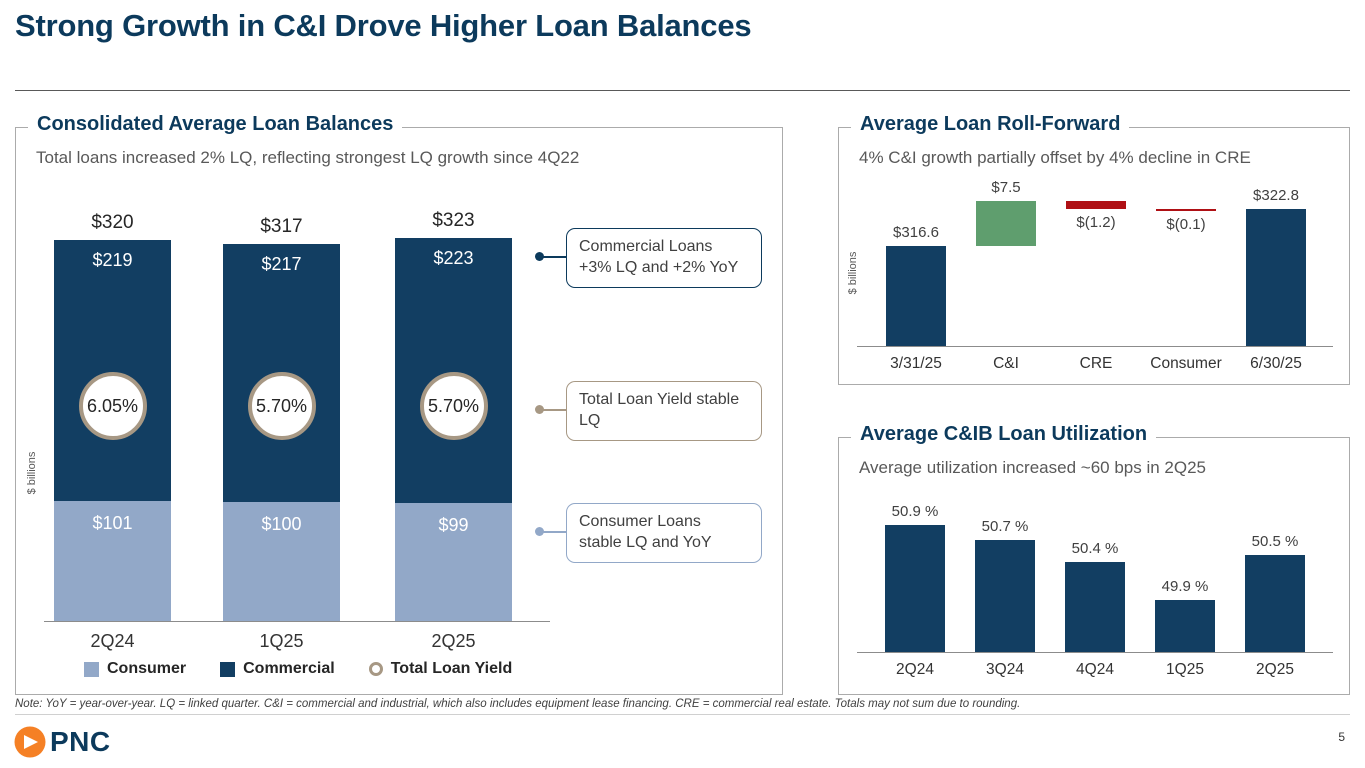 The width and height of the screenshot is (1365, 768). Describe the element at coordinates (1275, 541) in the screenshot. I see `bar-value-label: 50.5 %` at that location.